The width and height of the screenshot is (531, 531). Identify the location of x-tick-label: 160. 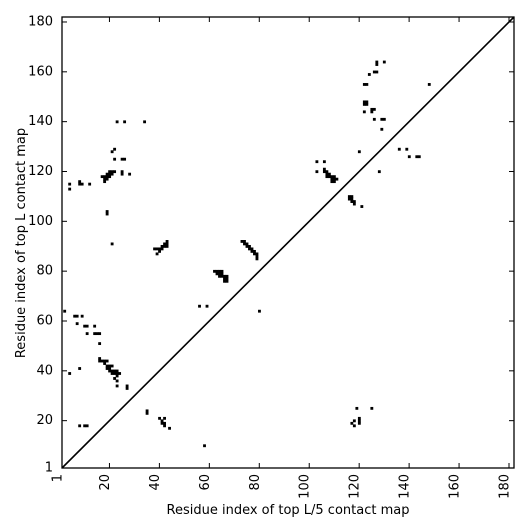
(455, 486).